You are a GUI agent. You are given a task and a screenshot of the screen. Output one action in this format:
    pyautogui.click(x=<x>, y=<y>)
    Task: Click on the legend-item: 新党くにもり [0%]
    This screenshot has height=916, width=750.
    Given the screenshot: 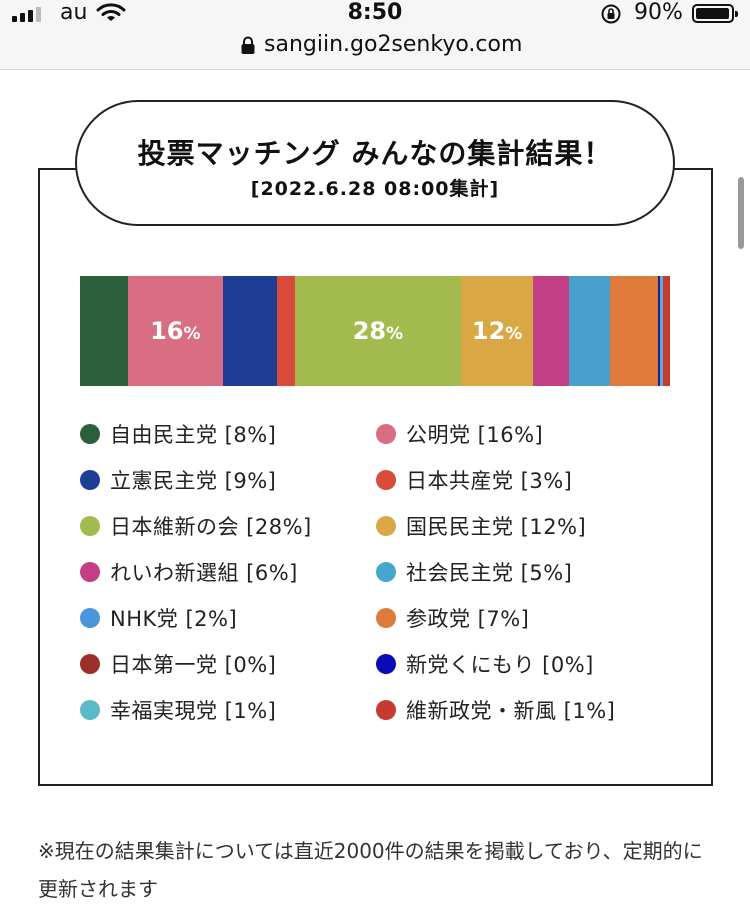 What is the action you would take?
    pyautogui.click(x=524, y=664)
    